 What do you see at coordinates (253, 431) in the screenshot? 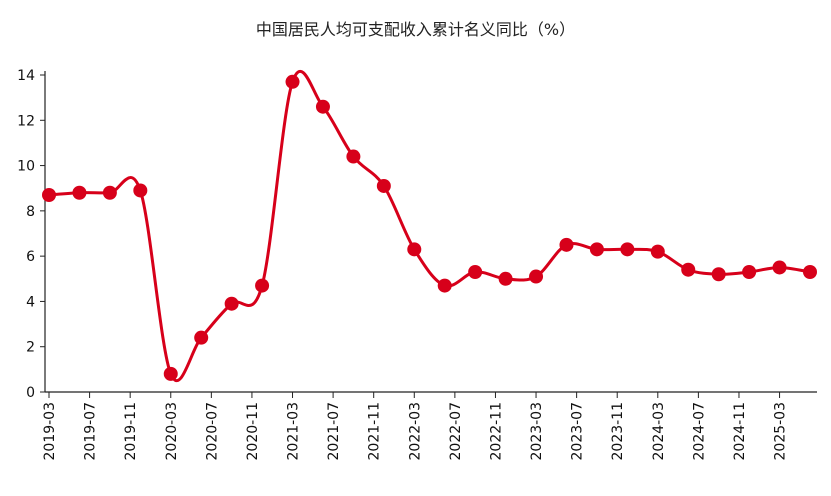
I see `x-tick-label: 2020-11` at bounding box center [253, 431].